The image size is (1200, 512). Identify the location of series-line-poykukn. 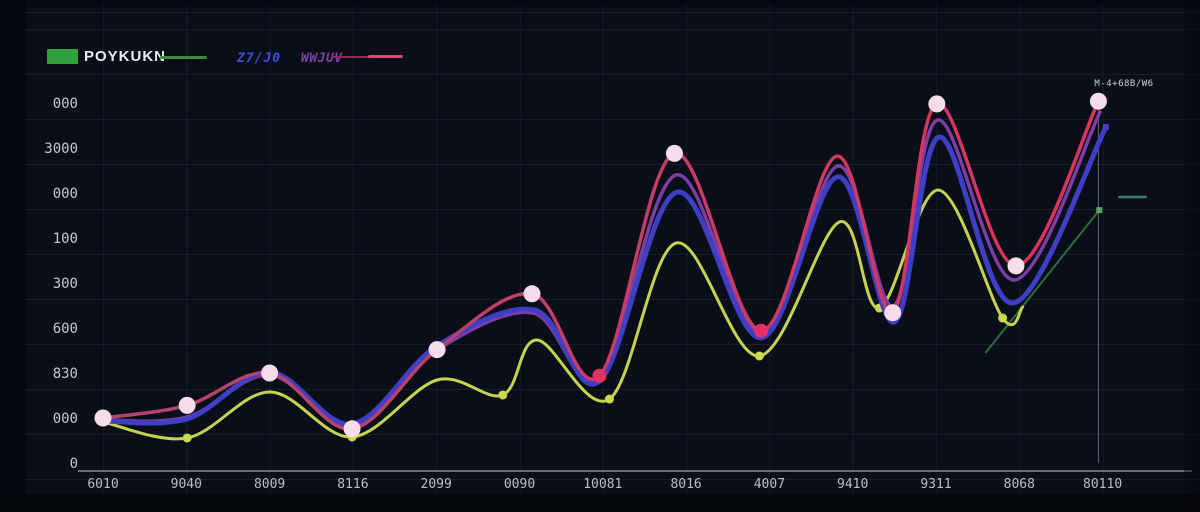
(1043, 281).